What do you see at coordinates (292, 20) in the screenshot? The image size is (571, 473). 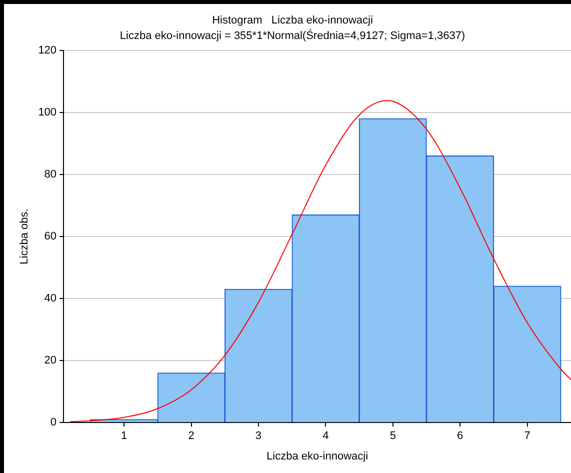 I see `chart-title: Histogram Liczba eko-innowacji` at bounding box center [292, 20].